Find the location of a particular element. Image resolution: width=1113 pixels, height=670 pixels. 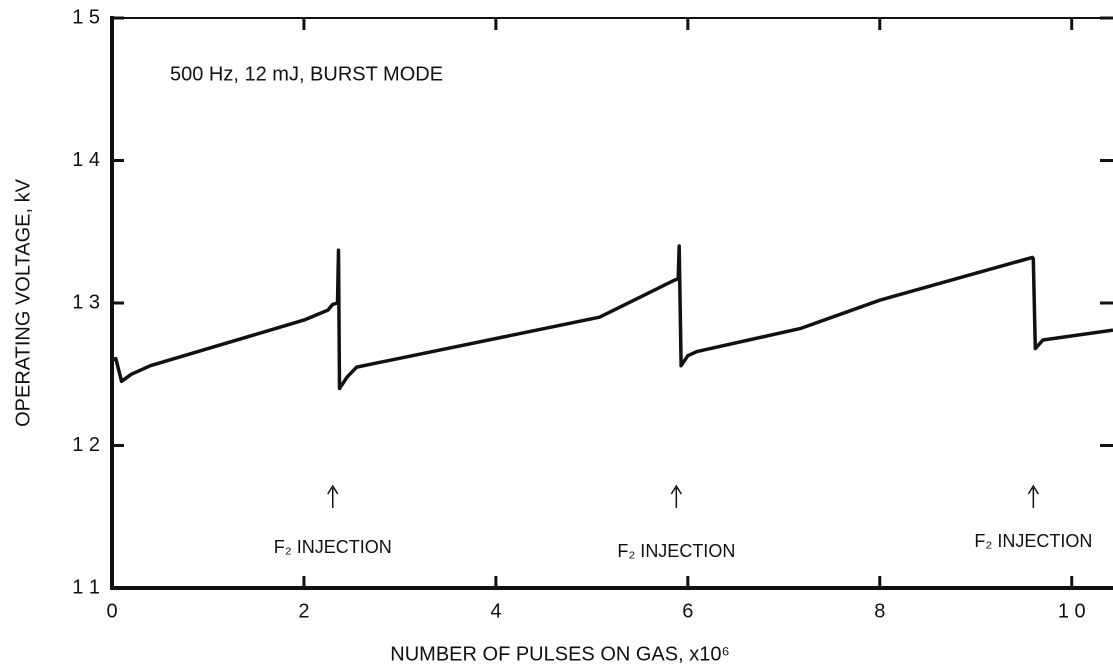

x-tick-label: 0 is located at coordinates (111, 611).